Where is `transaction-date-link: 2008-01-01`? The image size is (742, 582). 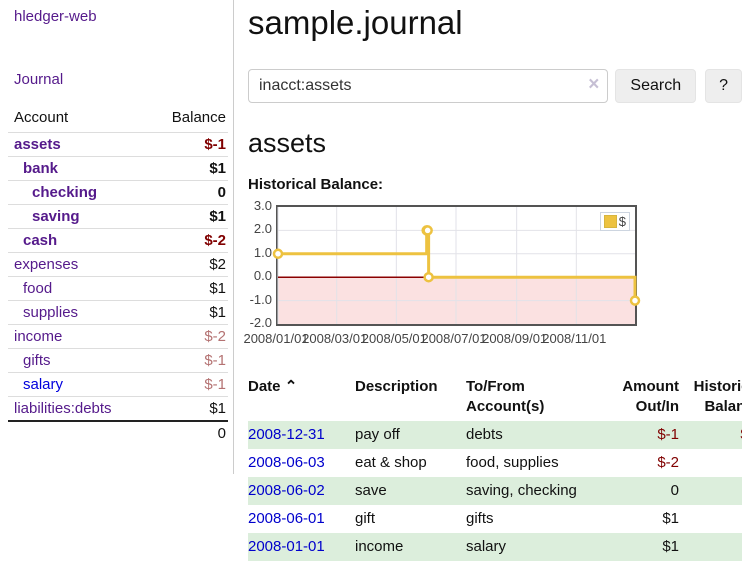 transaction-date-link: 2008-01-01 is located at coordinates (286, 546).